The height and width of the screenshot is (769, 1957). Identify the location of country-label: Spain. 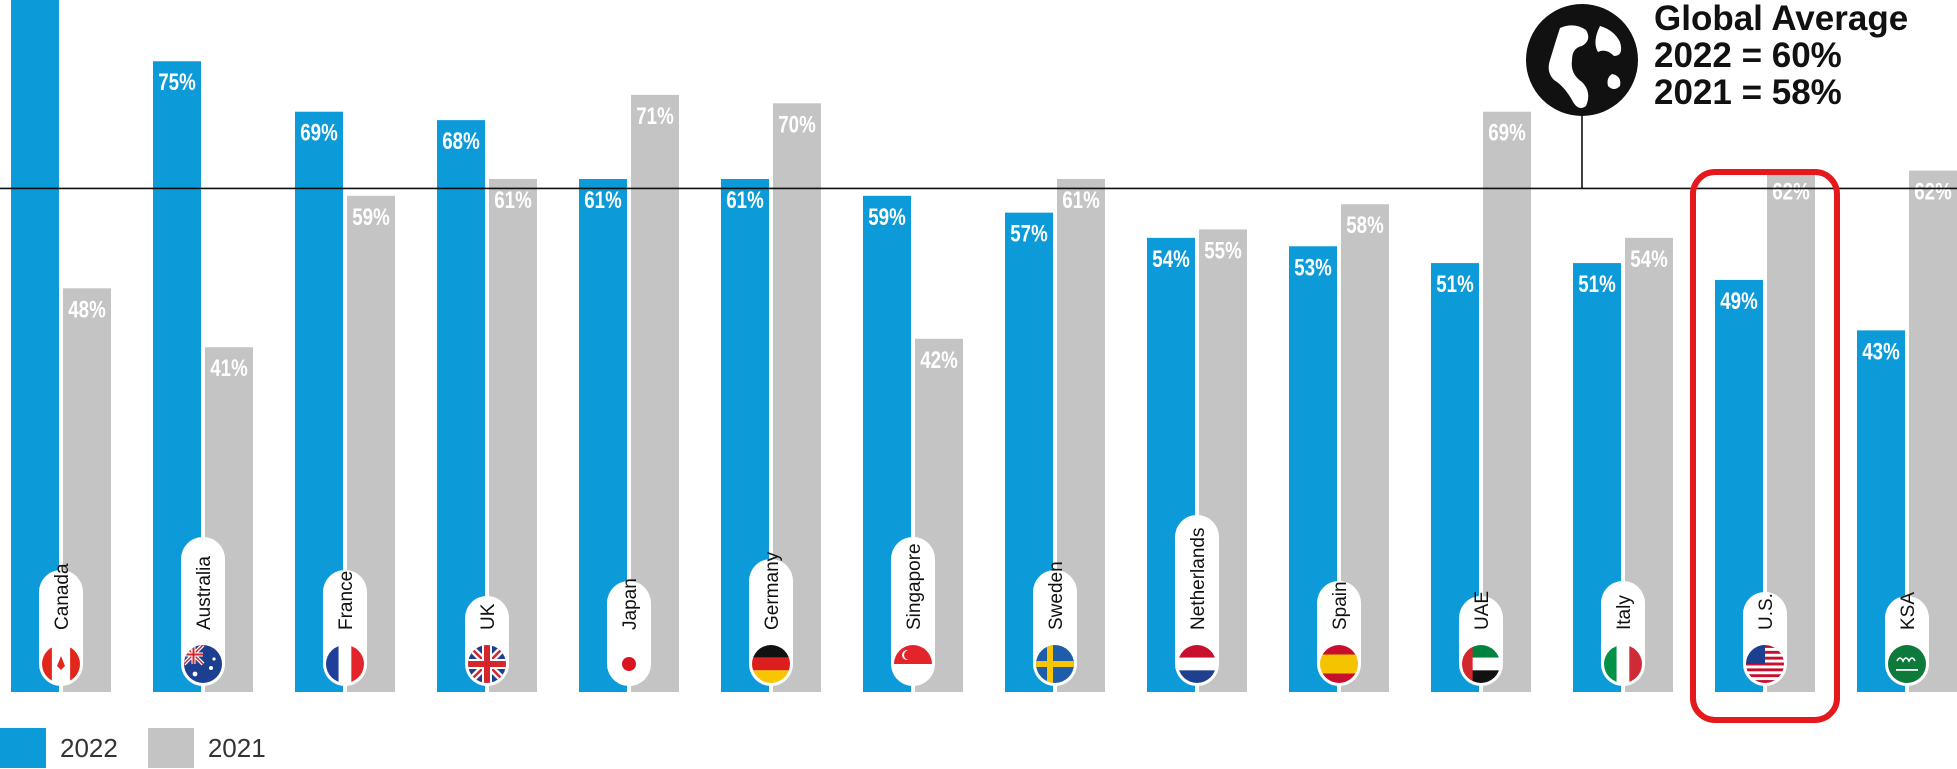
(1340, 605).